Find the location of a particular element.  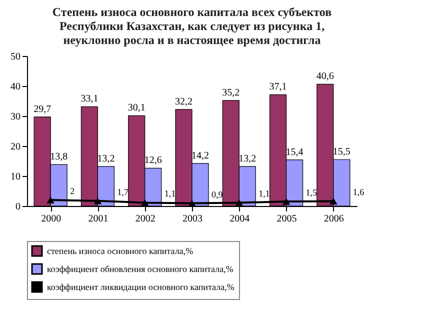

data-label: 15,4 is located at coordinates (295, 152).